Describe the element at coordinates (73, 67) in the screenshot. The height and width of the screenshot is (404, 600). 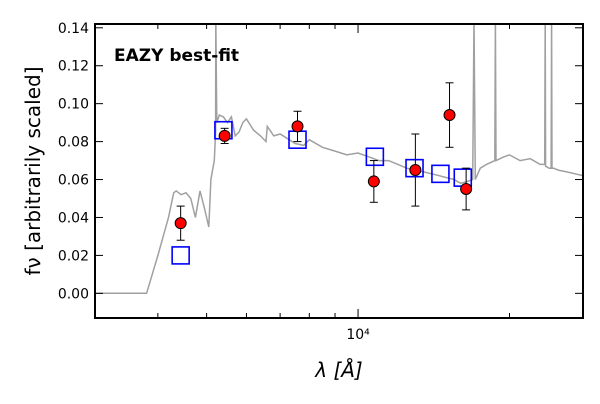
I see `y-tick-label: 0.12` at that location.